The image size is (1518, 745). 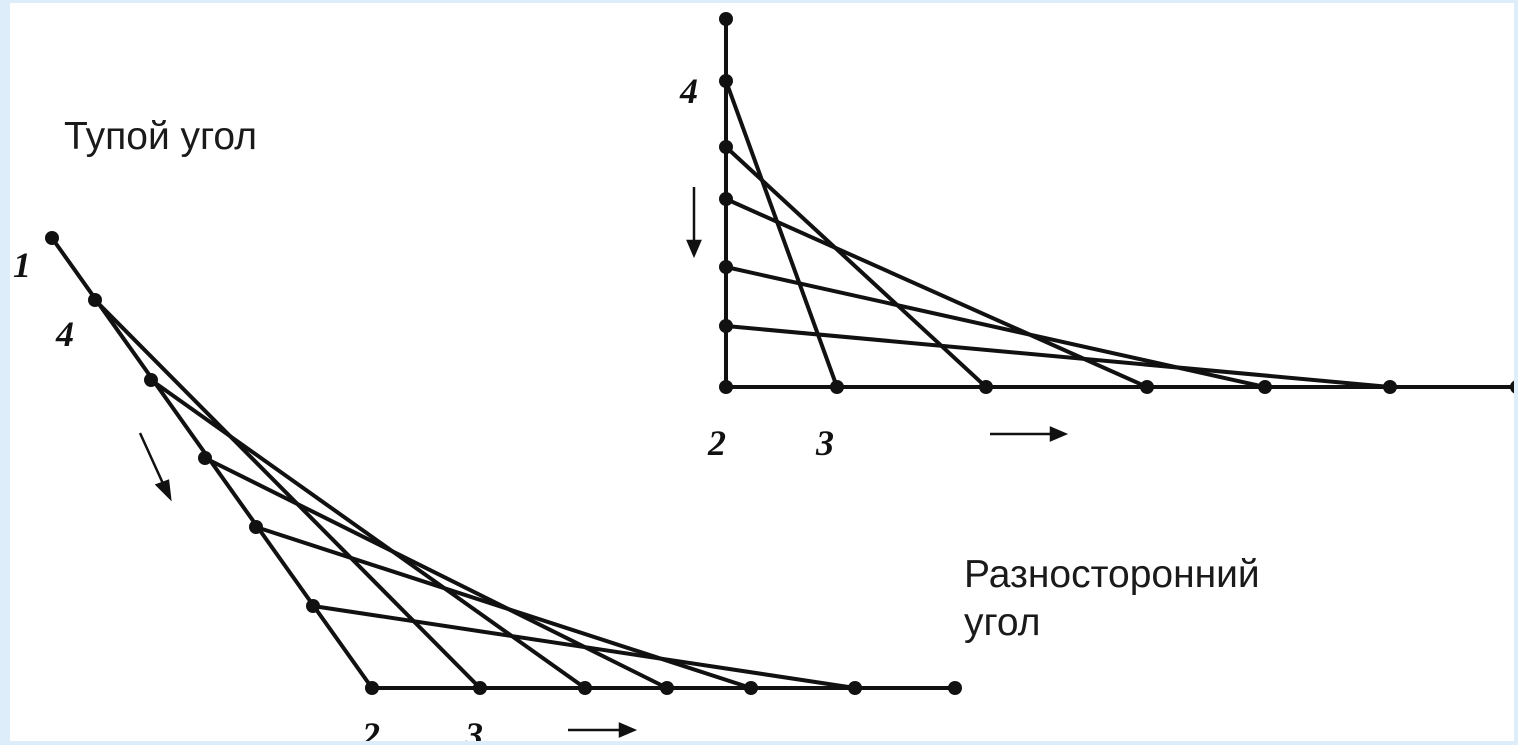 I want to click on obtuse-label-4: 4, so click(x=64, y=334).